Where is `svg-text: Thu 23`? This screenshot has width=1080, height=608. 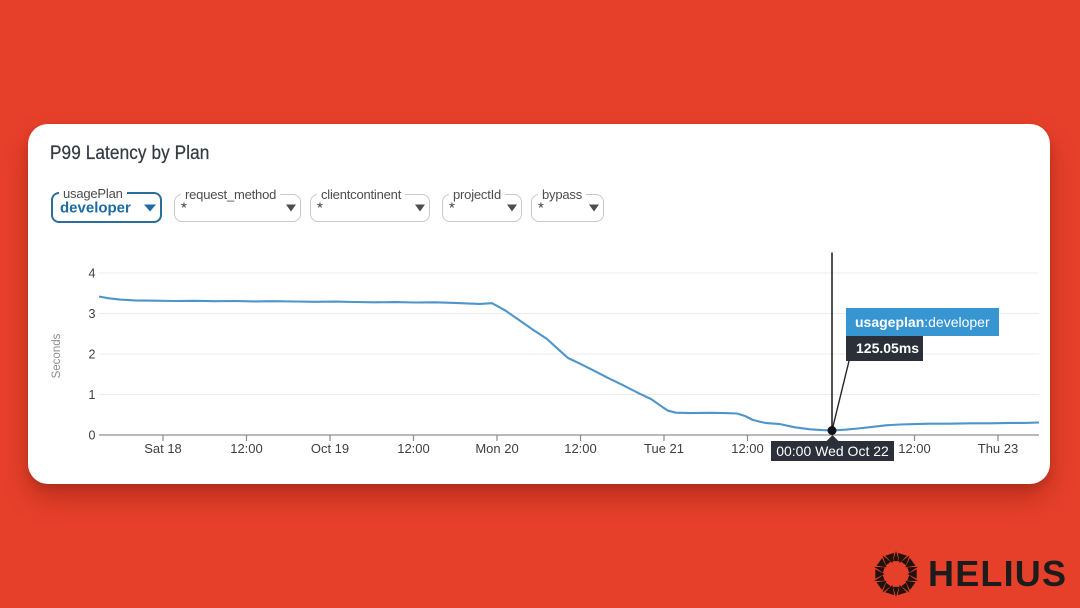 svg-text: Thu 23 is located at coordinates (998, 448).